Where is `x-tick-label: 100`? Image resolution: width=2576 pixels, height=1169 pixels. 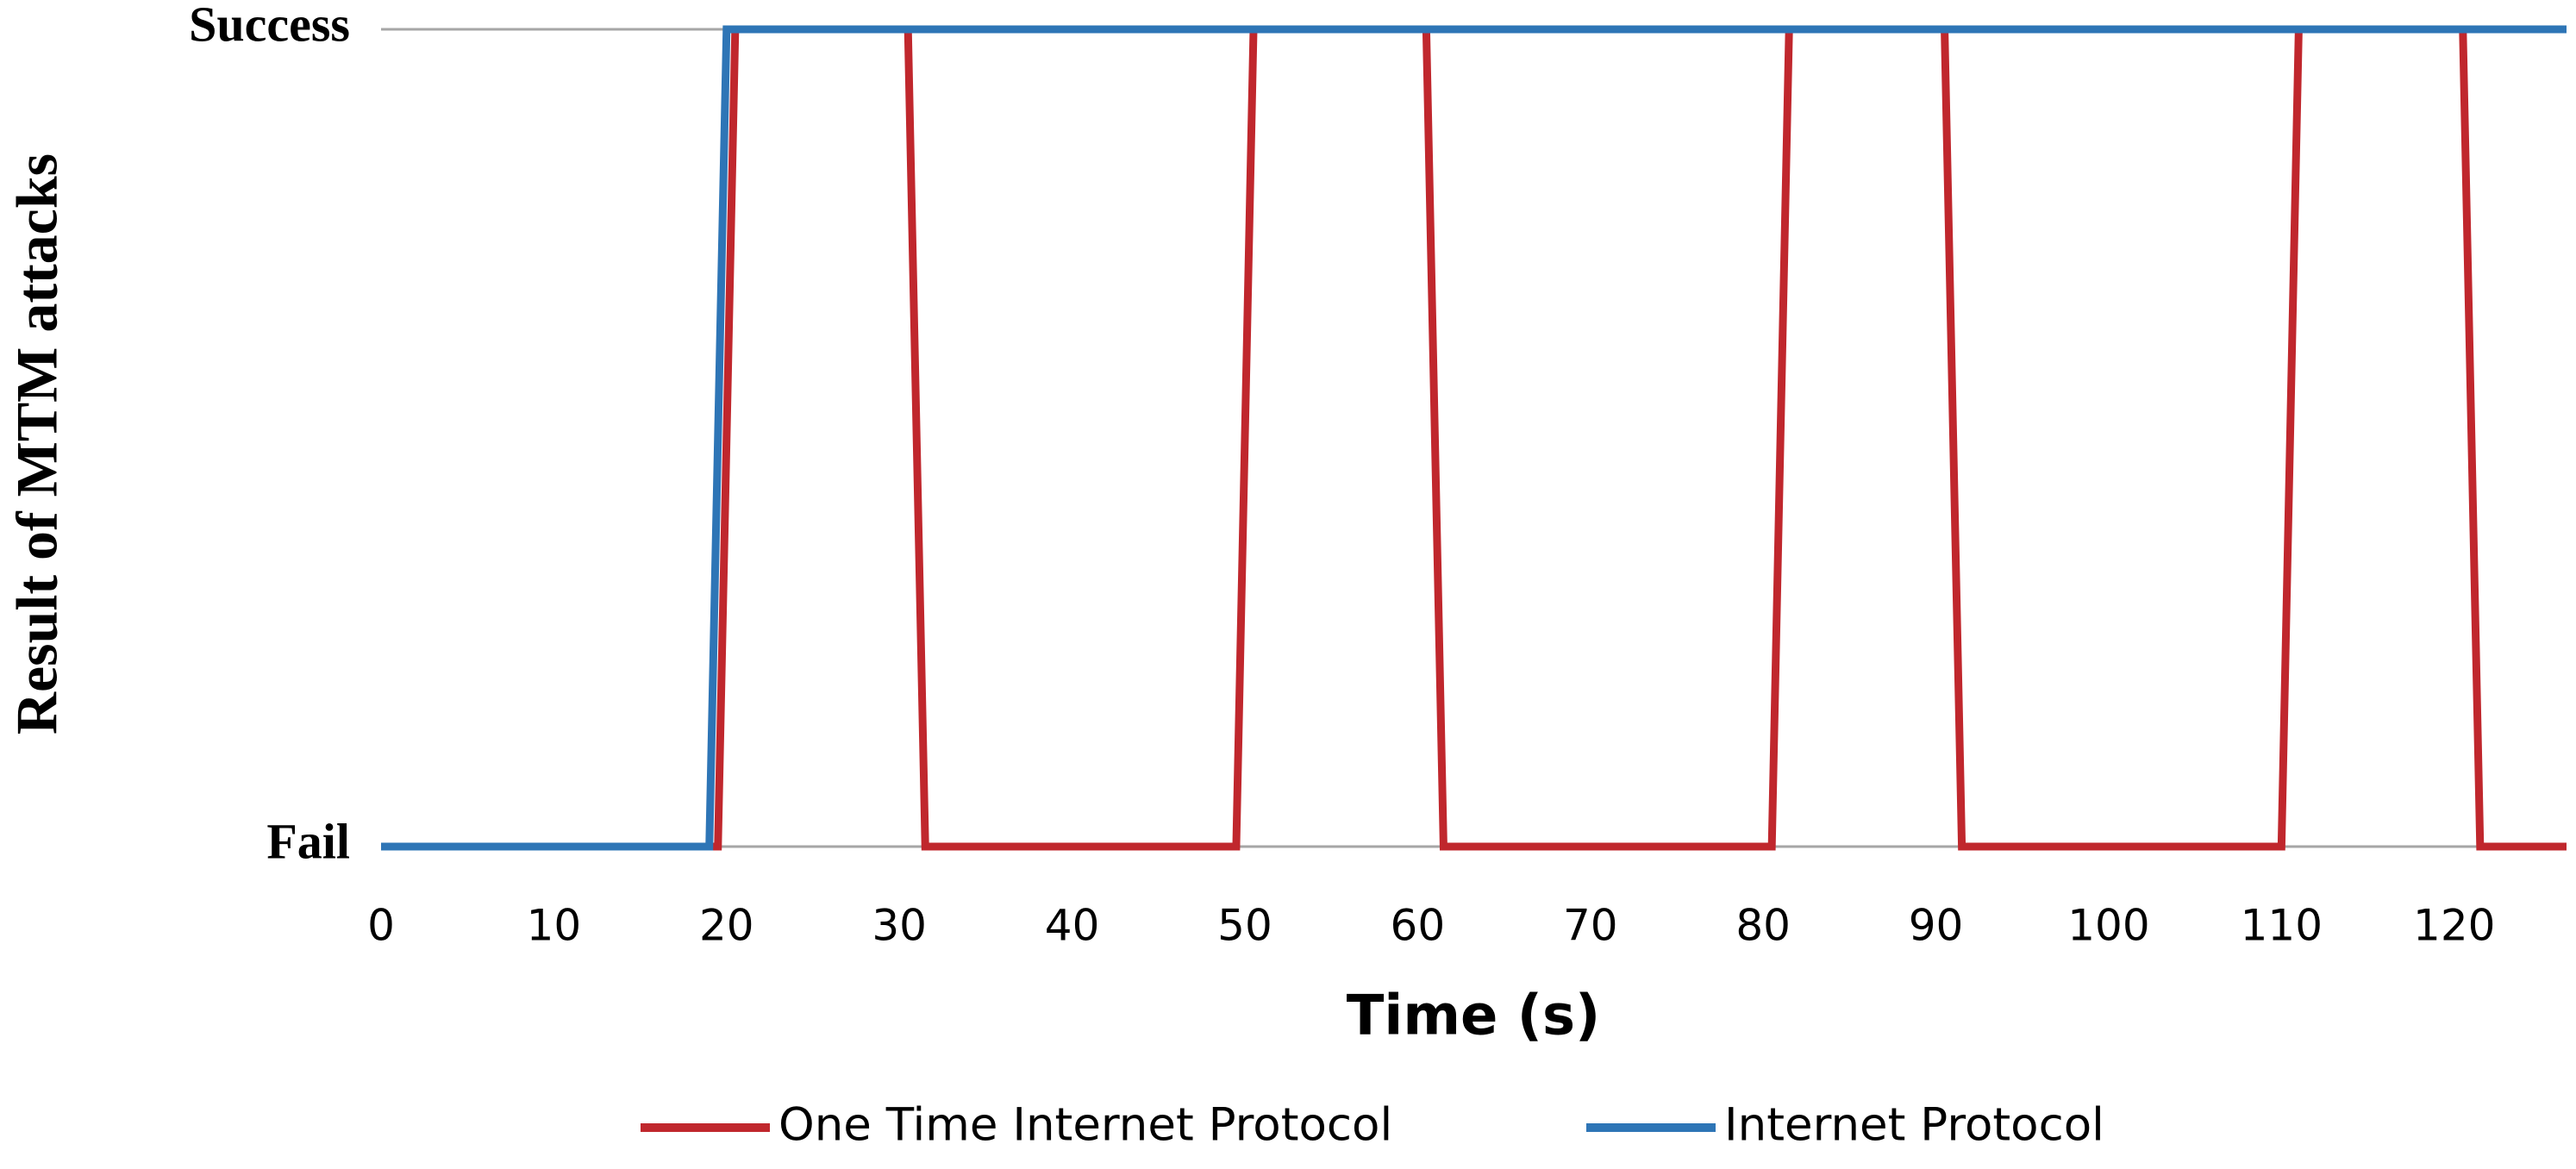
x-tick-label: 100 is located at coordinates (2108, 926).